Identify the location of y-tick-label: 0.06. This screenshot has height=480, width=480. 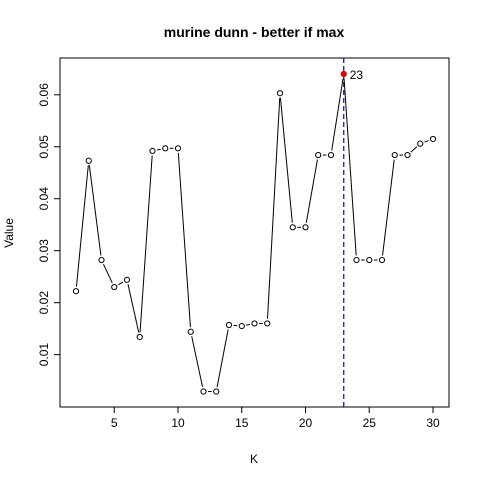
(44, 95).